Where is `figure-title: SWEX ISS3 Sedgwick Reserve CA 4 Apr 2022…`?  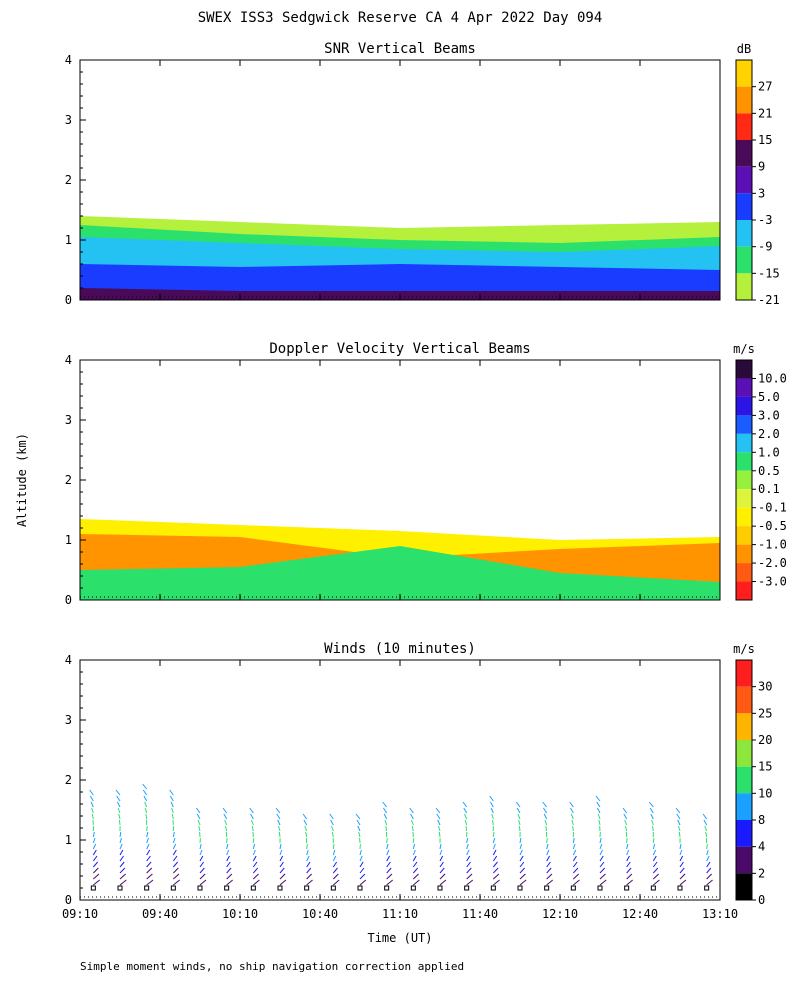 figure-title: SWEX ISS3 Sedgwick Reserve CA 4 Apr 2022… is located at coordinates (400, 18).